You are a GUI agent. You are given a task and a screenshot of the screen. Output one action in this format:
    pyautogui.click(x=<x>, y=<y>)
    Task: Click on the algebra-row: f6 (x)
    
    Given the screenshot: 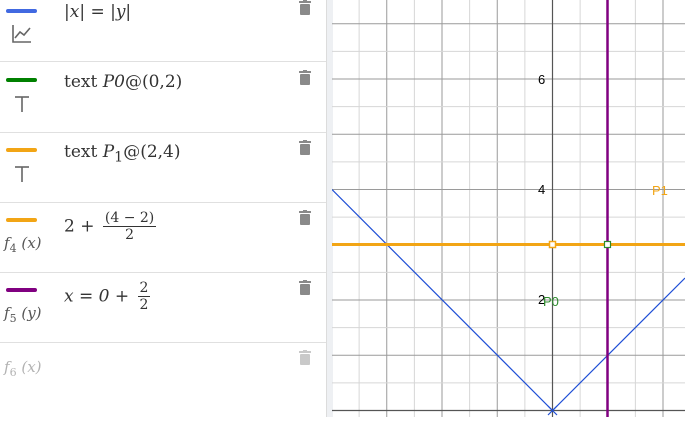 What is the action you would take?
    pyautogui.click(x=163, y=361)
    